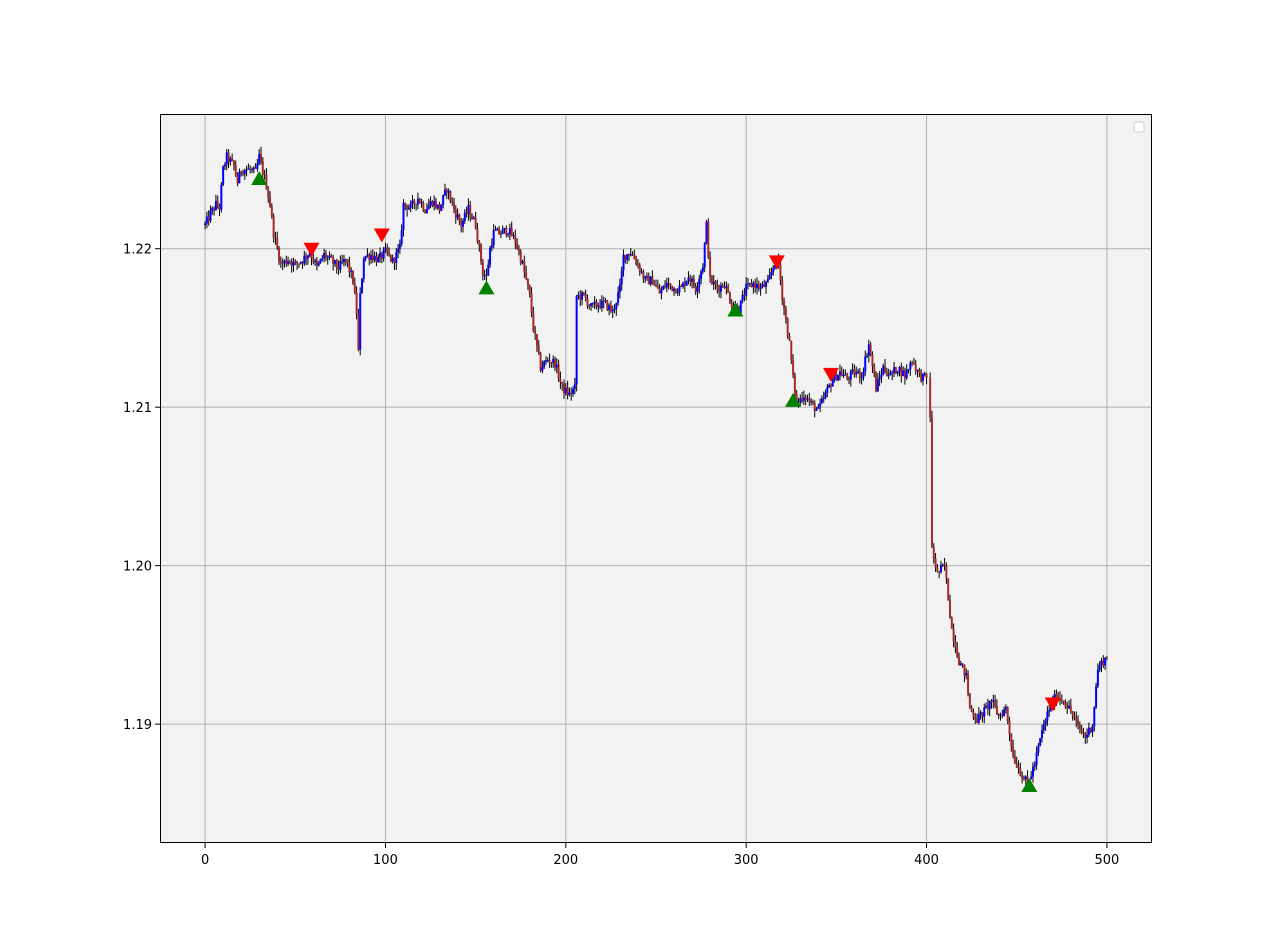 The height and width of the screenshot is (947, 1280). What do you see at coordinates (137, 725) in the screenshot?
I see `y-tick-label: 1.19` at bounding box center [137, 725].